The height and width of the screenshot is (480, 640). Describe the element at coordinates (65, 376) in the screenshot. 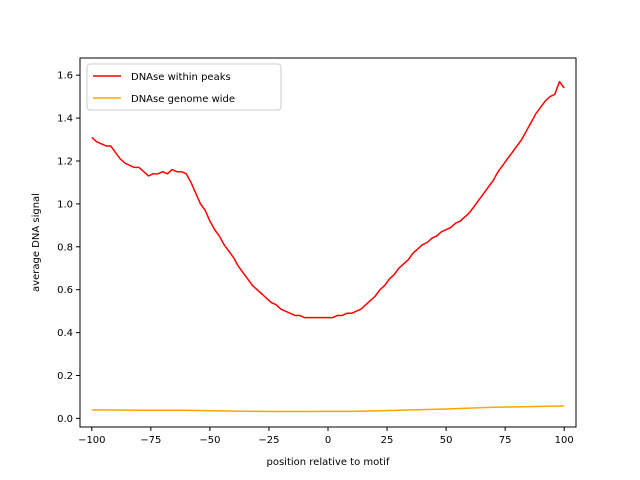

I see `y-tick-label: 0.2` at that location.